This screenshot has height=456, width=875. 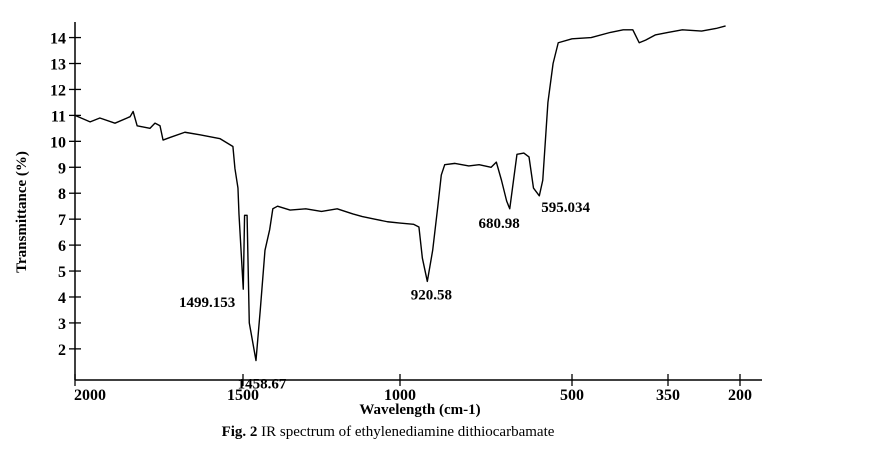 I want to click on peak-label: 920.58, so click(x=431, y=295).